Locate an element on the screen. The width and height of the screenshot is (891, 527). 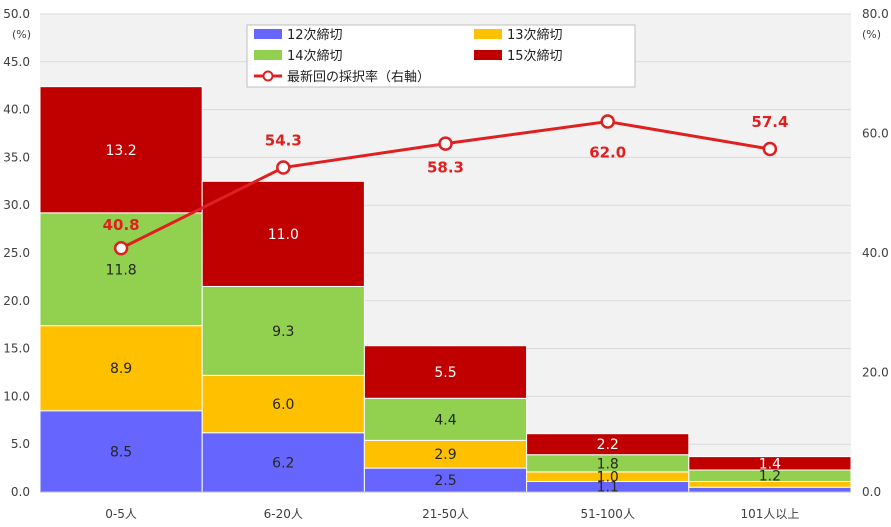
y-left-unit: (%) is located at coordinates (21, 34).